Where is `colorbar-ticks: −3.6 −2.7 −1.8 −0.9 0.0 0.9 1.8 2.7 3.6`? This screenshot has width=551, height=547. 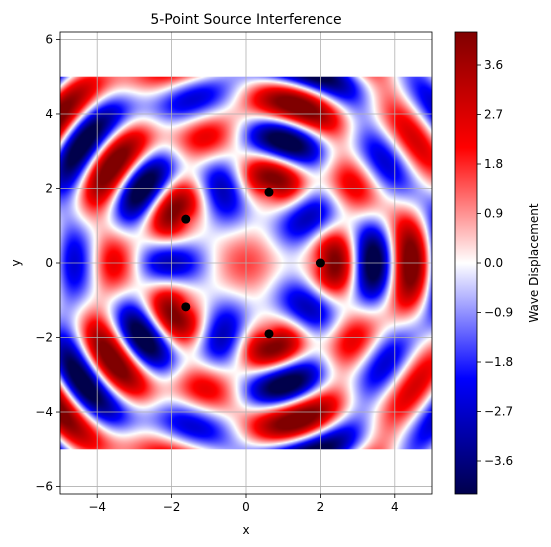 colorbar-ticks: −3.6 −2.7 −1.8 −0.9 0.0 0.9 1.8 2.7 3.6 is located at coordinates (495, 263).